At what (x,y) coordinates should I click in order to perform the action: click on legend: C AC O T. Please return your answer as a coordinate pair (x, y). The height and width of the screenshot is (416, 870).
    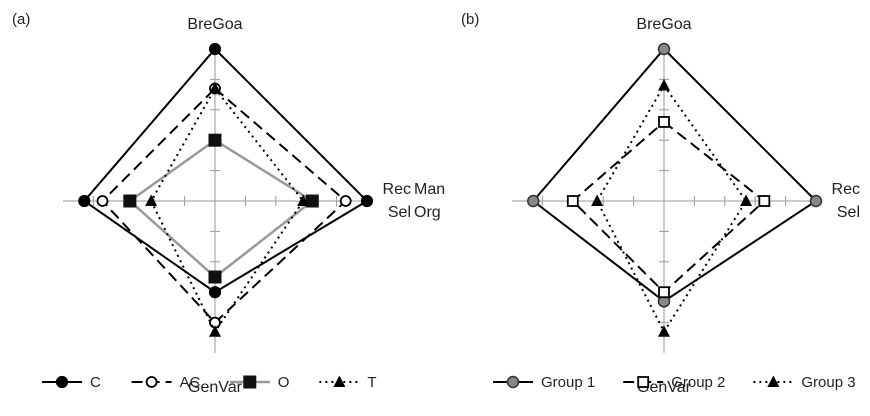
    Looking at the image, I should click on (209, 382).